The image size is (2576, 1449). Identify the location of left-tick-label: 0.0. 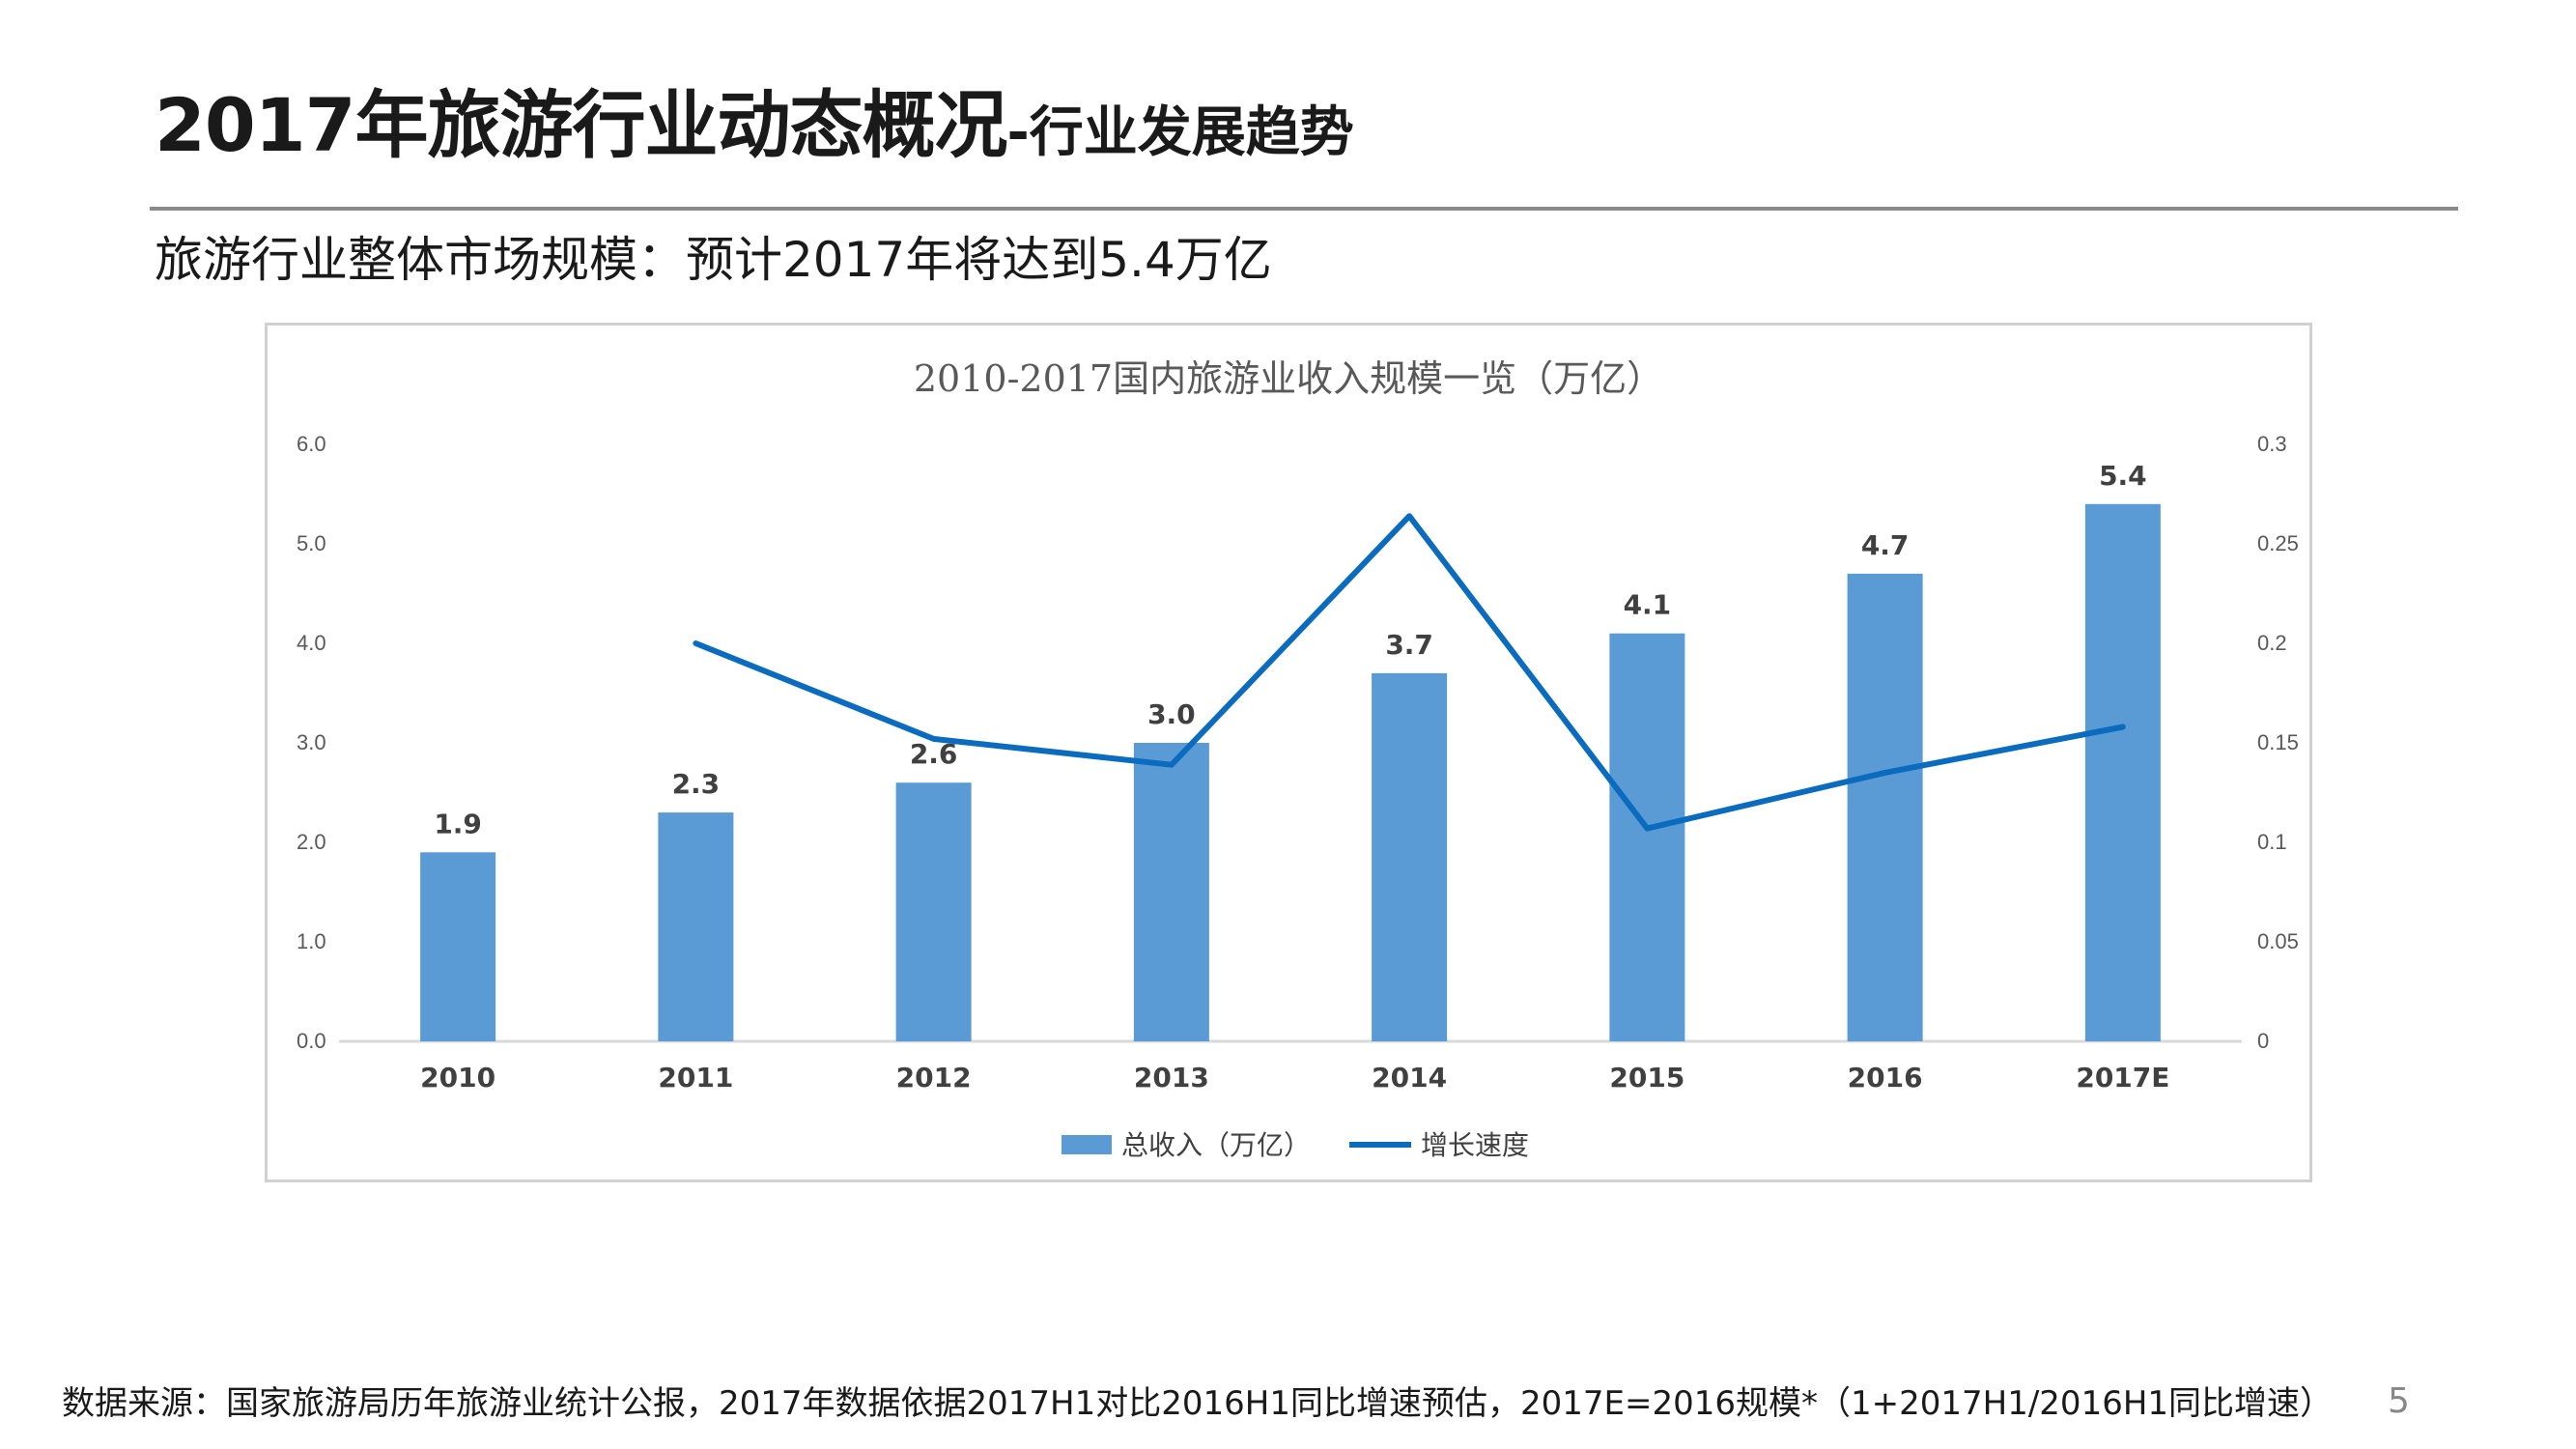
(311, 1041).